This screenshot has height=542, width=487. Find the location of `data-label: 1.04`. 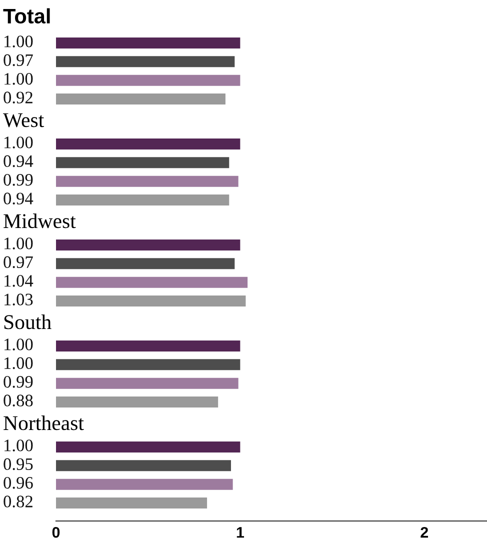

data-label: 1.04 is located at coordinates (19, 280).